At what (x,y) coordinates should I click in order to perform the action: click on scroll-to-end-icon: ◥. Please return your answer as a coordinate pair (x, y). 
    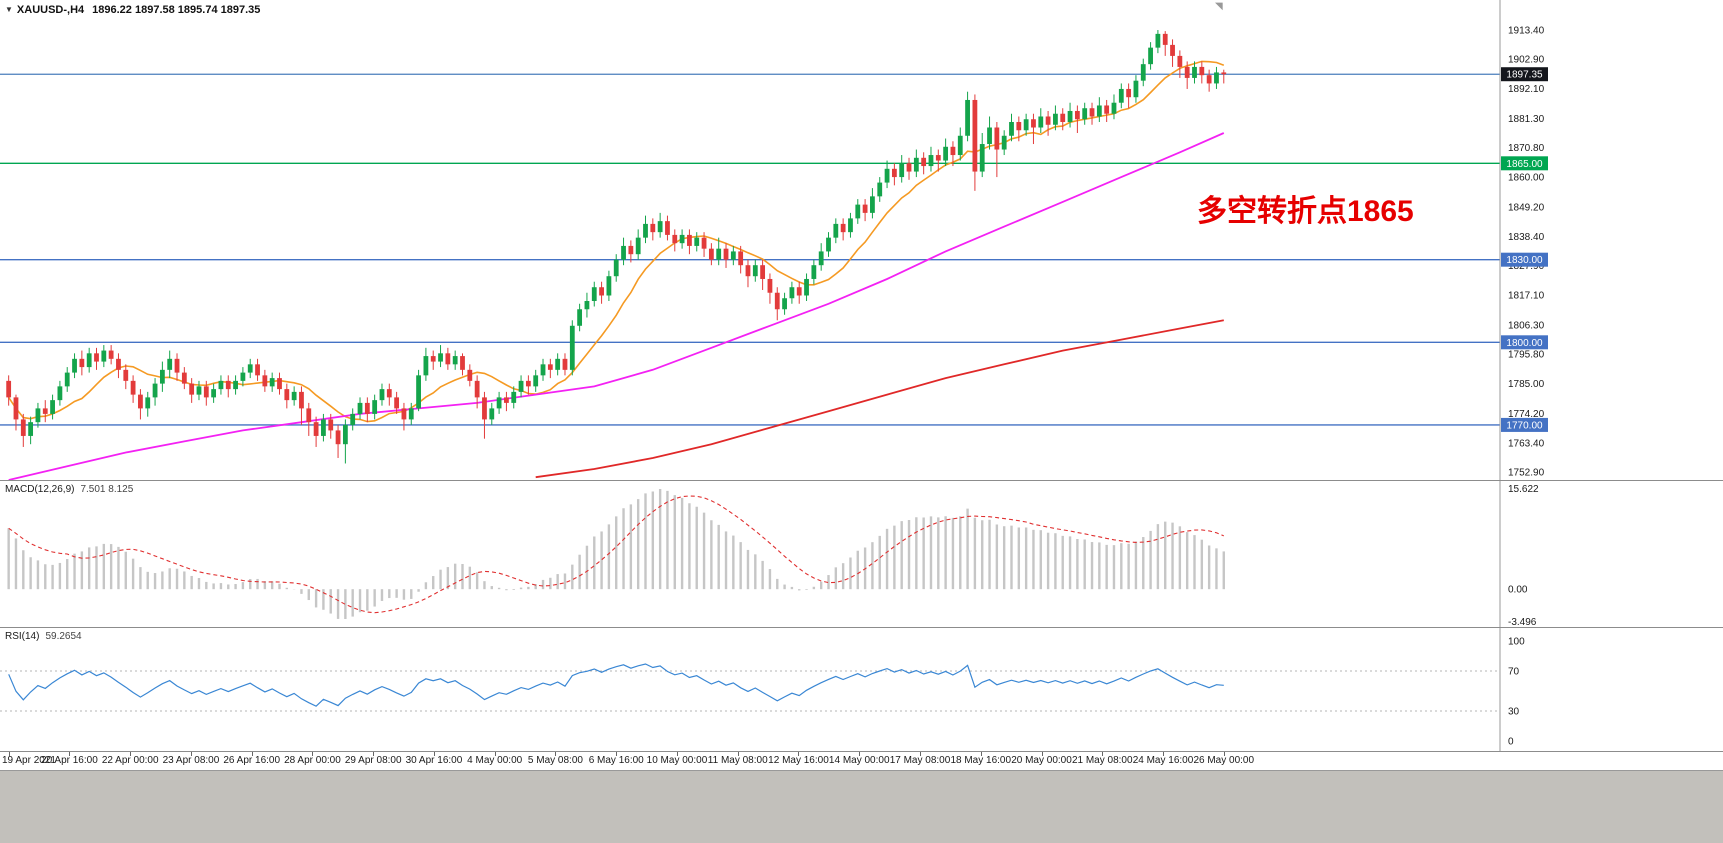
    Looking at the image, I should click on (1219, 6).